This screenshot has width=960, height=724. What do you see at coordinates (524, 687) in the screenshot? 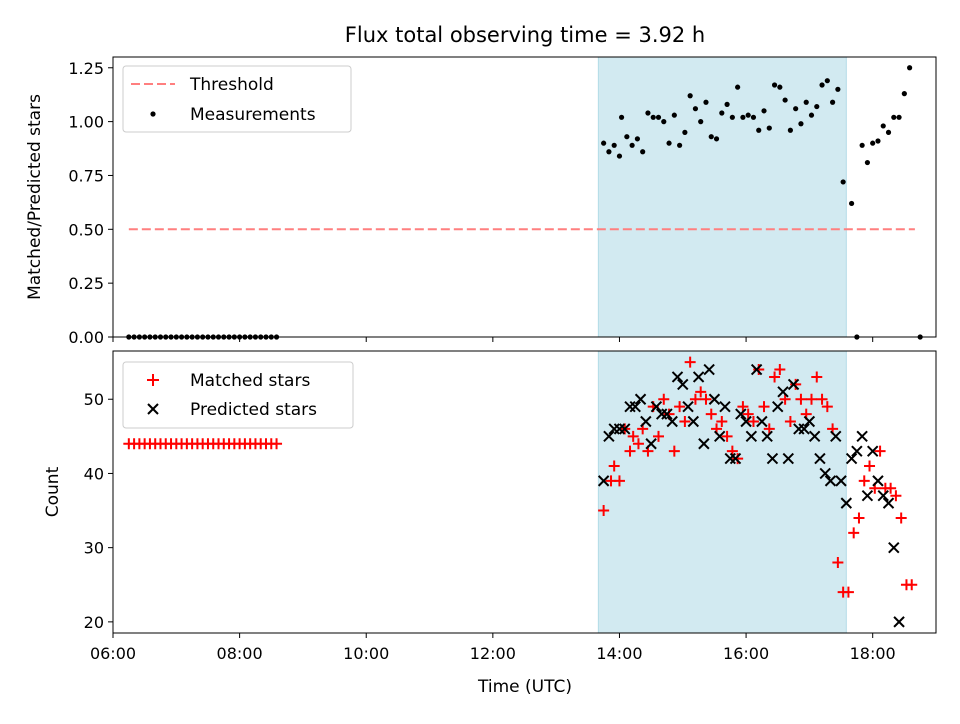
I see `x-axis-label: Time (UTC)` at bounding box center [524, 687].